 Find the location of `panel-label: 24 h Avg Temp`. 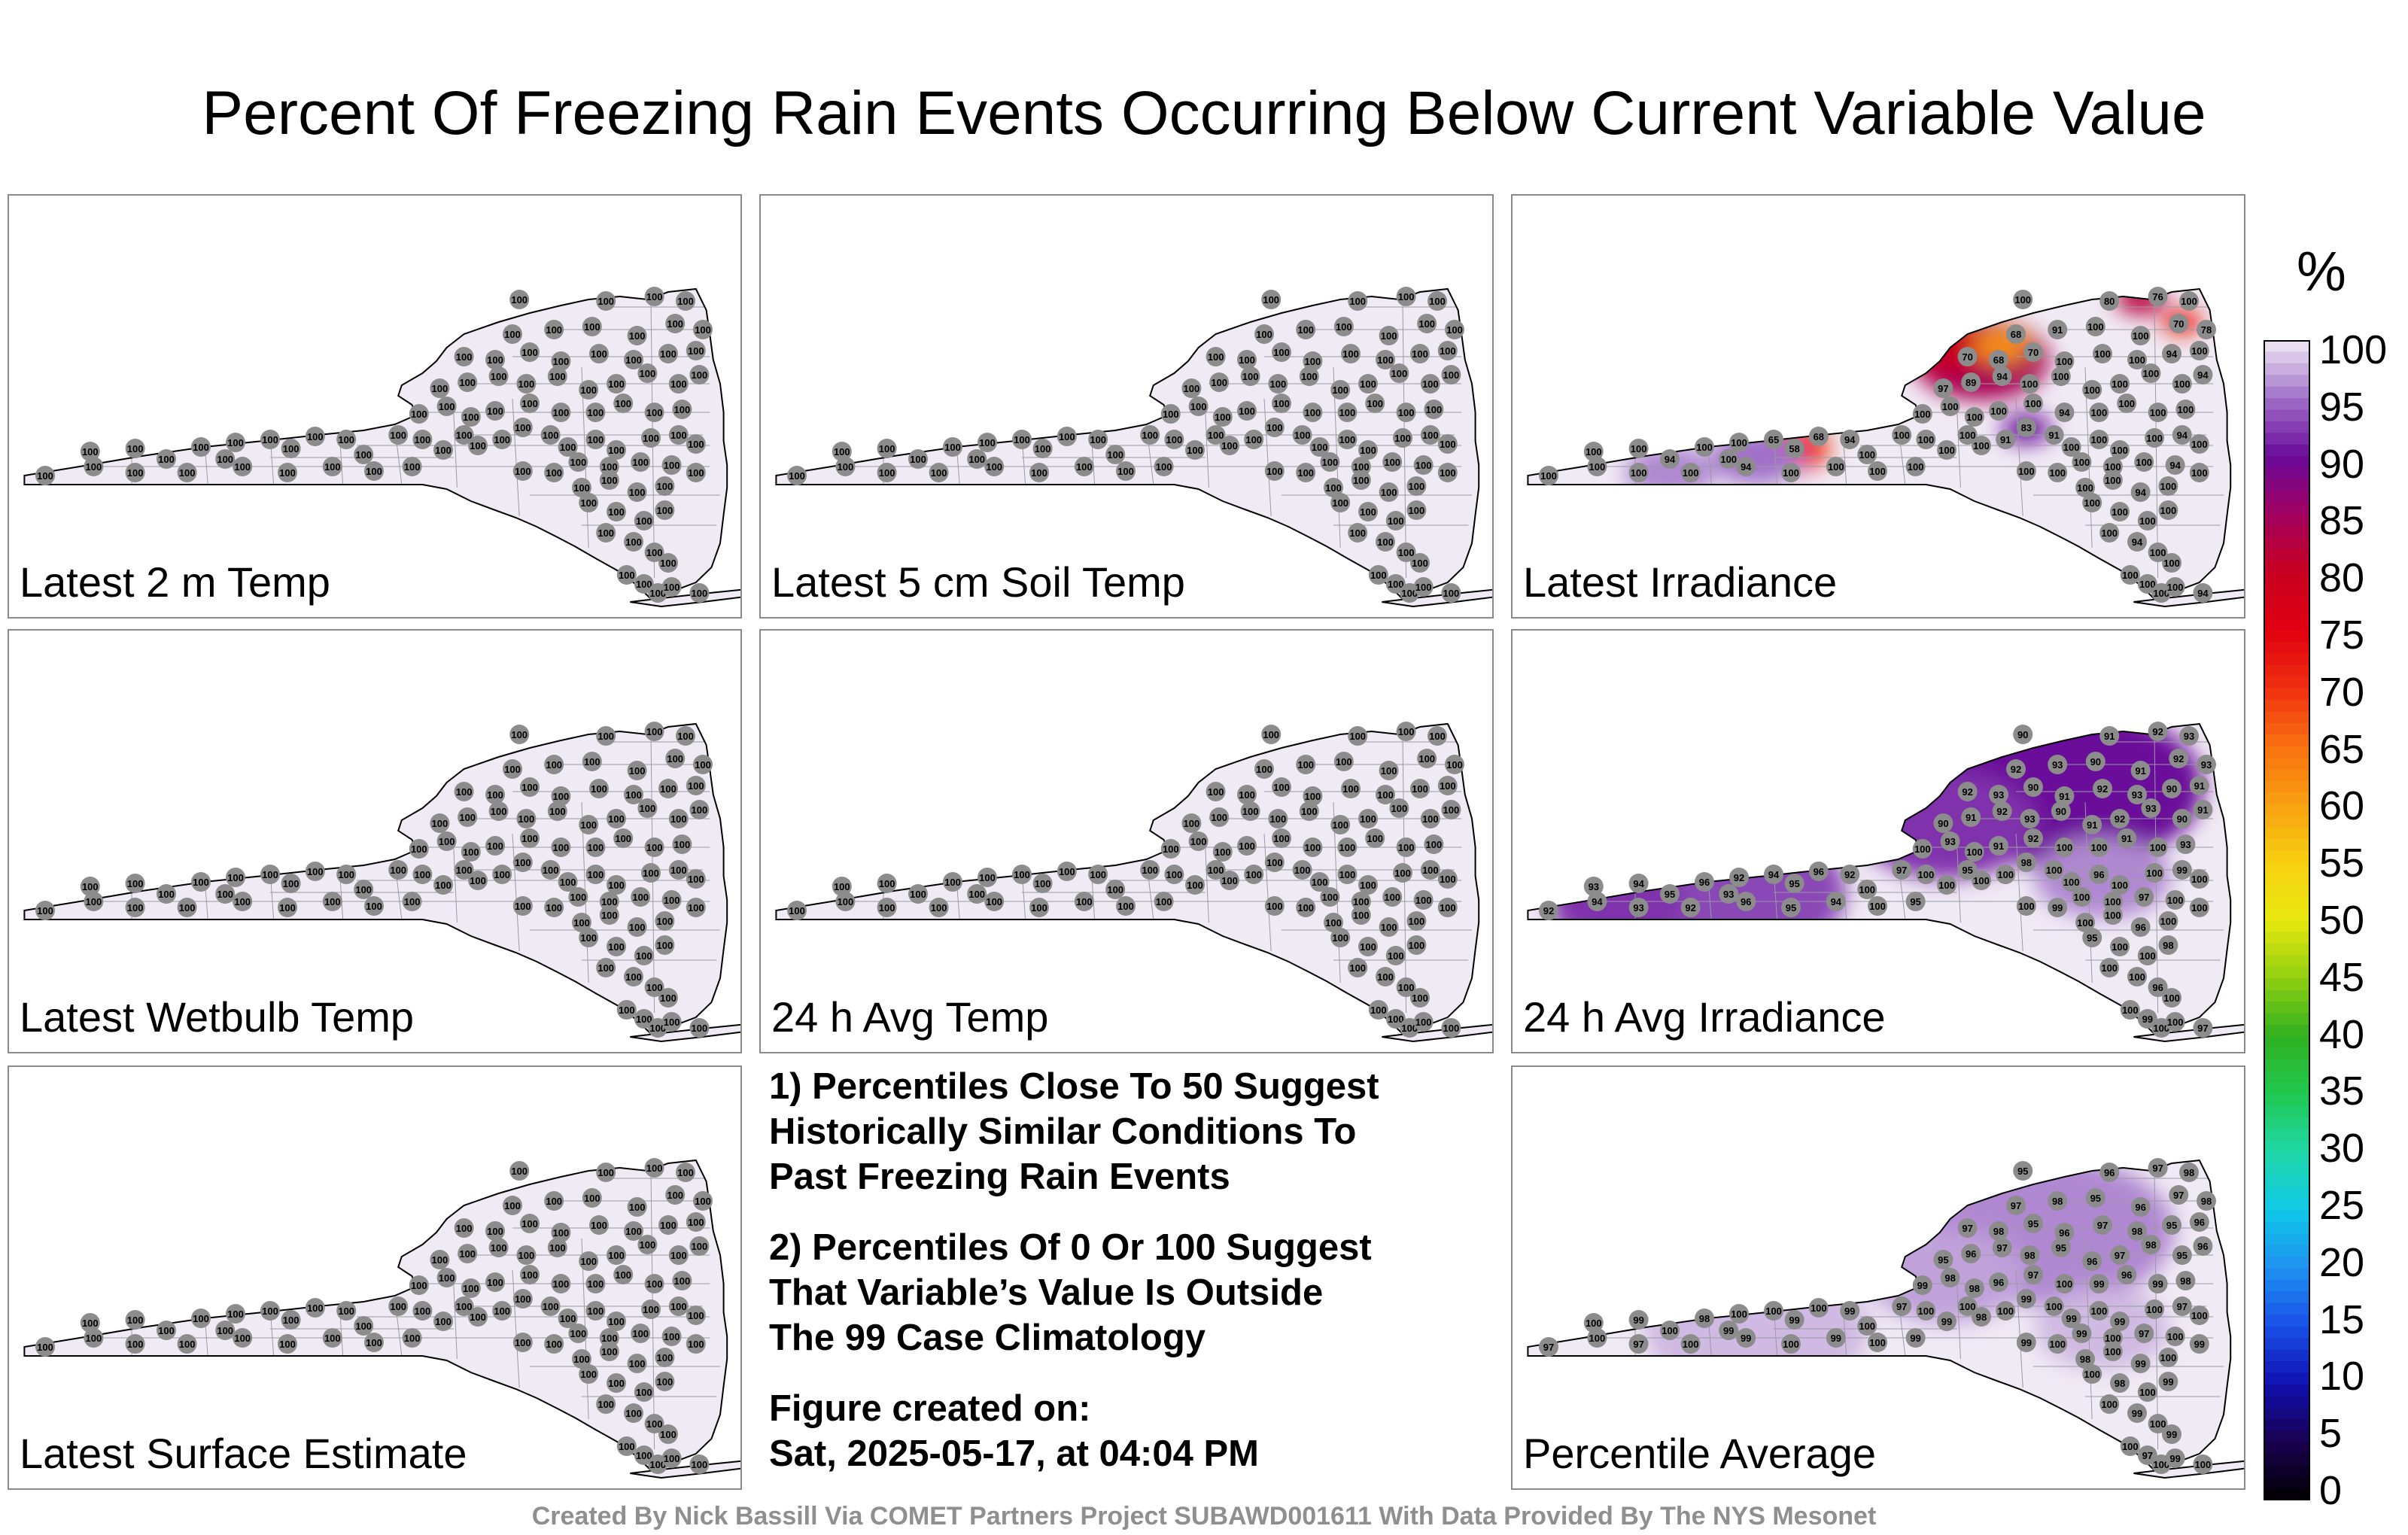

panel-label: 24 h Avg Temp is located at coordinates (910, 1017).